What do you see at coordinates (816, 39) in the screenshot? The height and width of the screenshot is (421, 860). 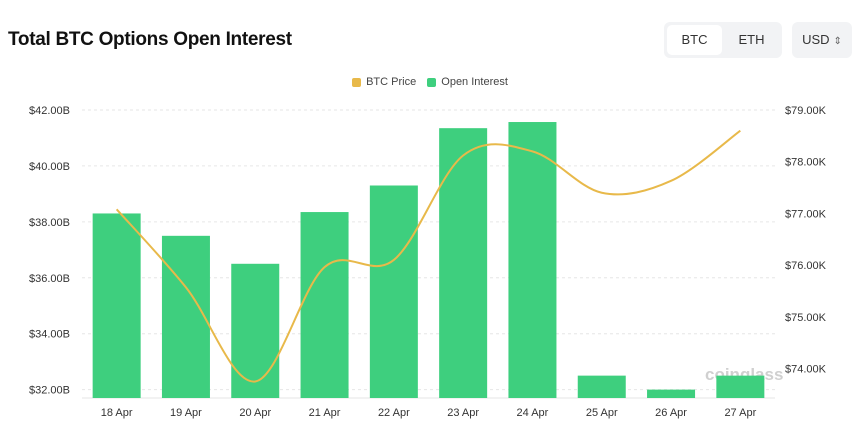 I see `currency-value: USD` at bounding box center [816, 39].